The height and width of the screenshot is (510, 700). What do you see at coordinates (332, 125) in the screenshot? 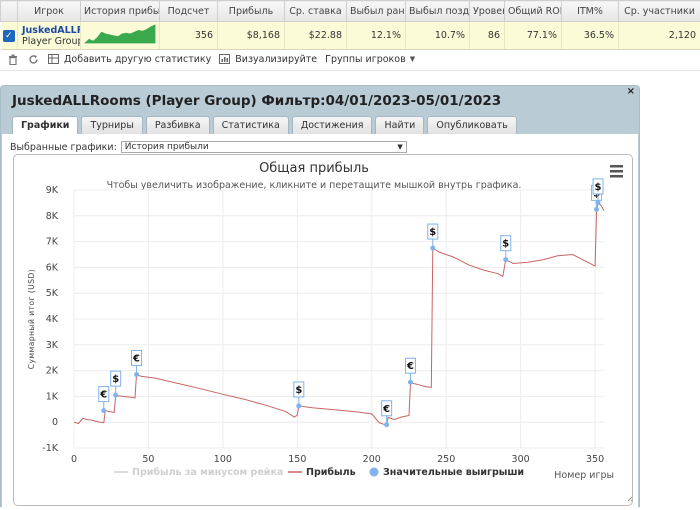
I see `tab-achievements: Достижения` at bounding box center [332, 125].